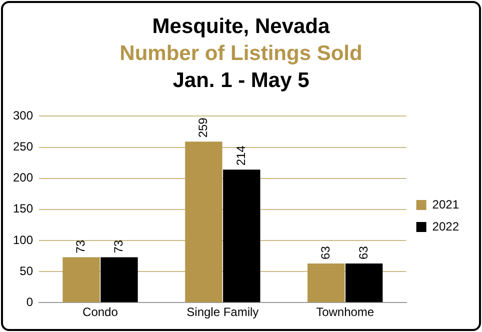 The height and width of the screenshot is (332, 482). What do you see at coordinates (241, 81) in the screenshot?
I see `text: Jan. 1 - May 5` at bounding box center [241, 81].